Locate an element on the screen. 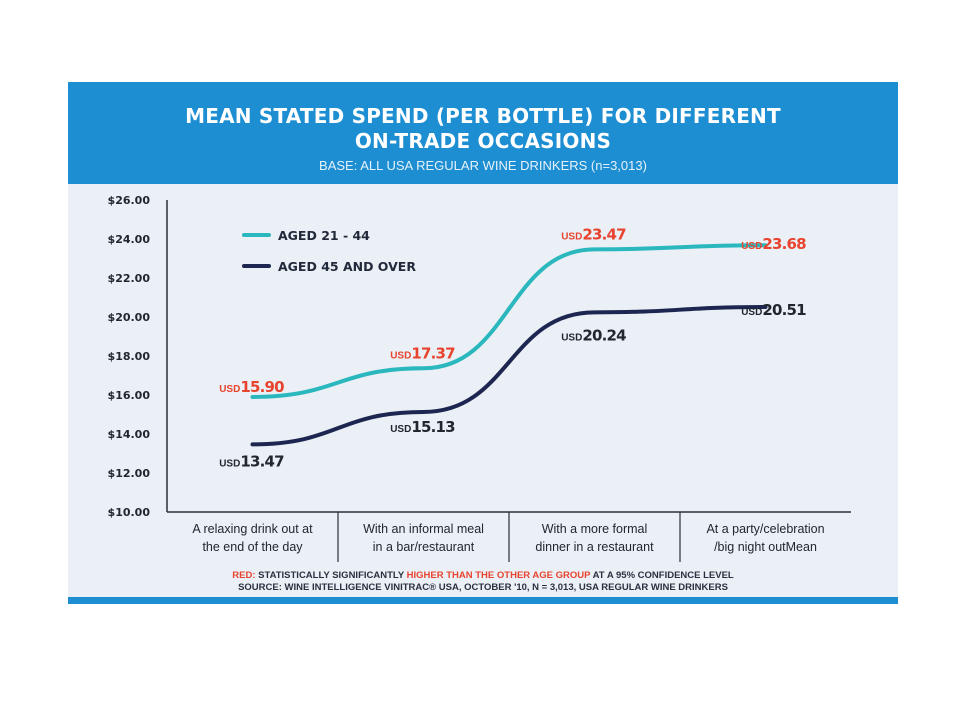 This screenshot has height=720, width=960. data-label: USD20.51 is located at coordinates (773, 310).